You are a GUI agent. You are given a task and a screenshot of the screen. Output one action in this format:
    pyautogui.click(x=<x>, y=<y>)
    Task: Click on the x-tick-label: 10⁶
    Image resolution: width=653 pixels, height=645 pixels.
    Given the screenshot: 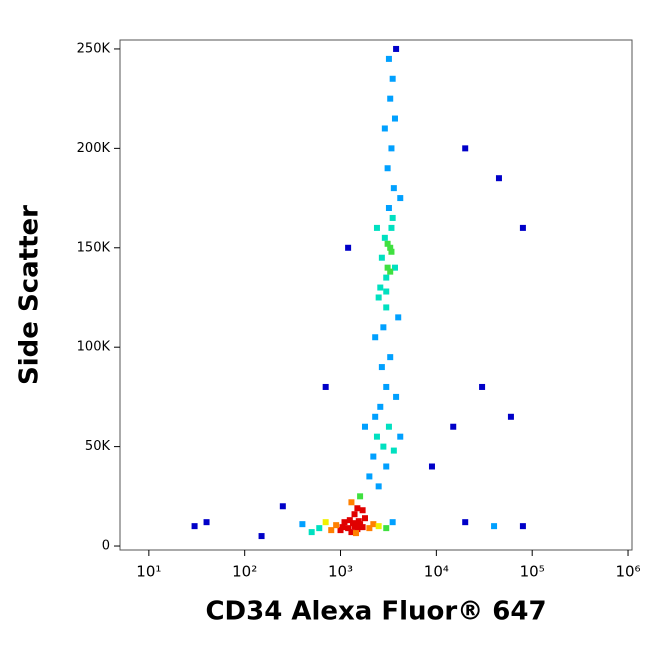 What is the action you would take?
    pyautogui.click(x=627, y=572)
    